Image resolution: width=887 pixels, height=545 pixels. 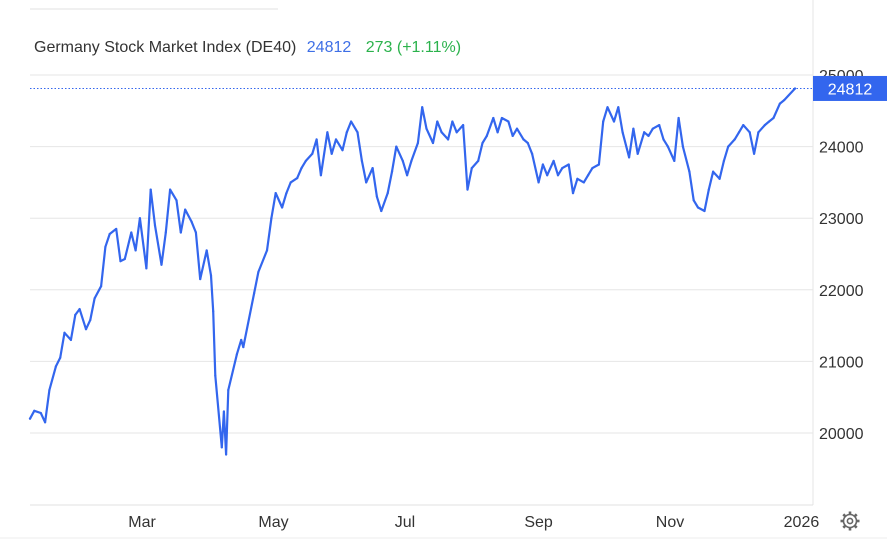 I want to click on x-tick-label: Mar, so click(x=142, y=522).